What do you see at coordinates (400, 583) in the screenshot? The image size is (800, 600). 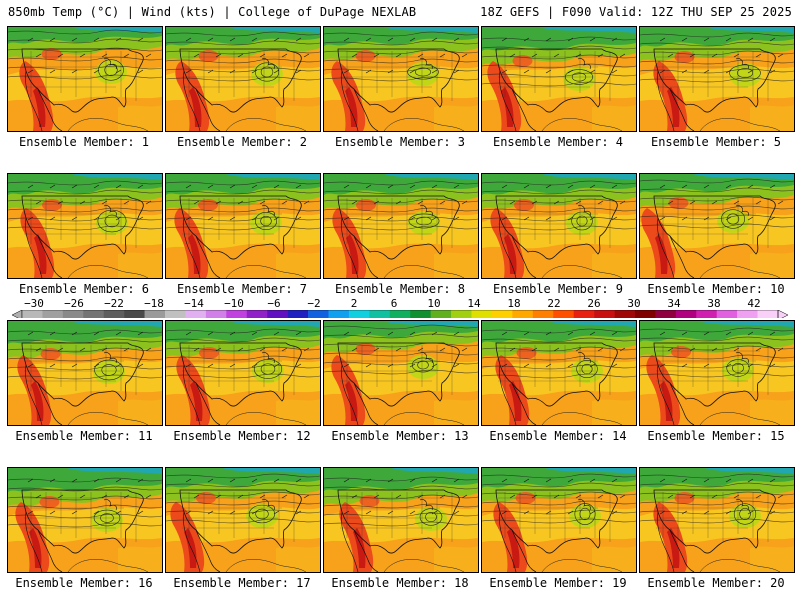 I see `ensemble-member-label: Ensemble Member: 18` at bounding box center [400, 583].